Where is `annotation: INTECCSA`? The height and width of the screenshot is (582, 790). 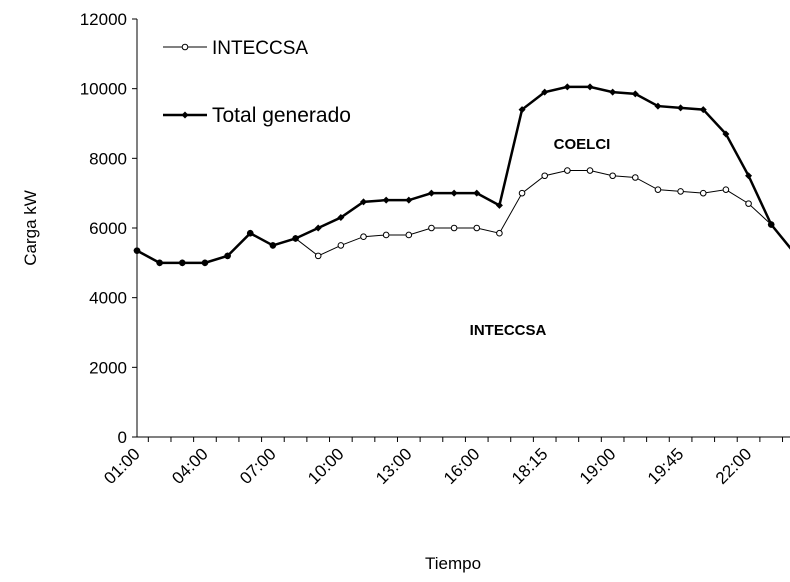 annotation: INTECCSA is located at coordinates (508, 330).